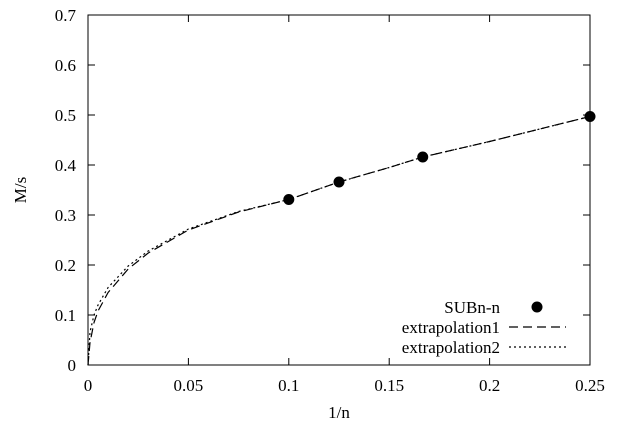 This screenshot has height=426, width=620. Describe the element at coordinates (288, 385) in the screenshot. I see `x-tick-label: 0.1` at that location.